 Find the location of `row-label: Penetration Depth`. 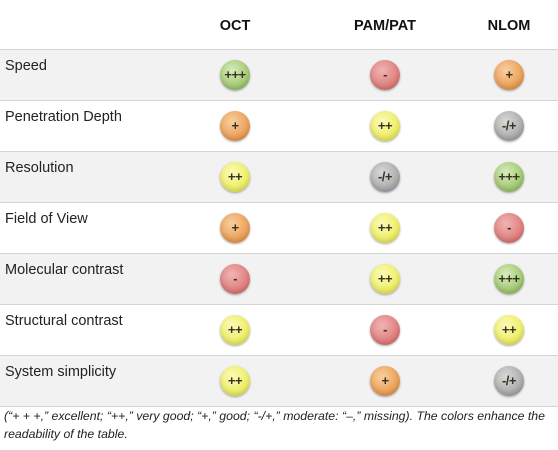

row-label: Penetration Depth is located at coordinates (63, 117).